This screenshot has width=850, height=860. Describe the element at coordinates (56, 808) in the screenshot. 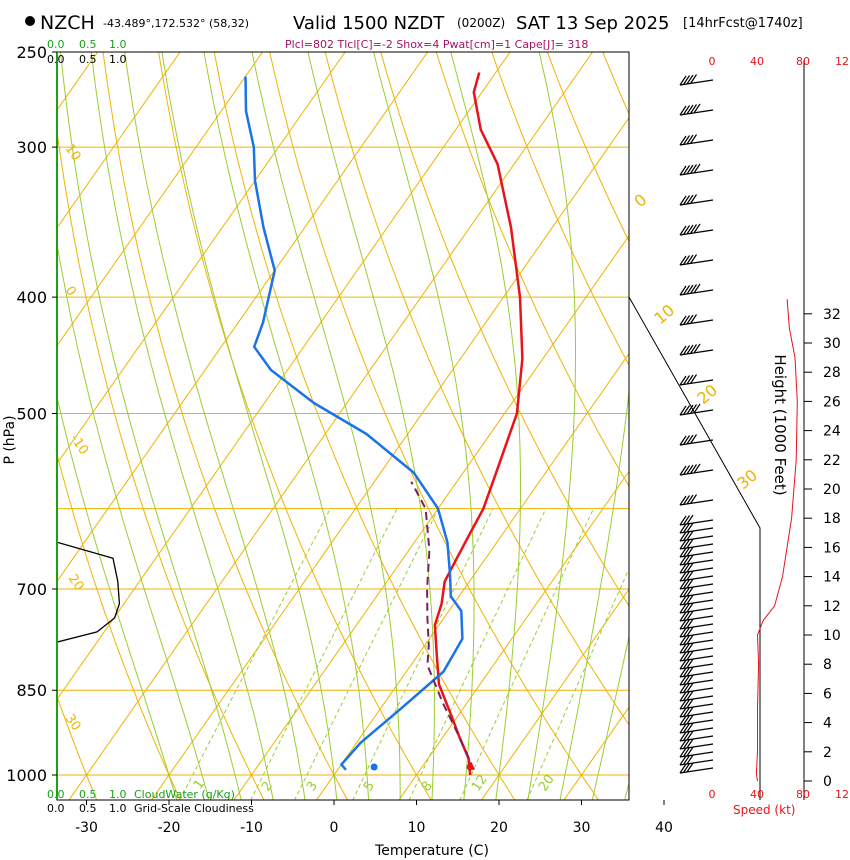

I see `cloudiness-bottom-tick: 0.0` at that location.